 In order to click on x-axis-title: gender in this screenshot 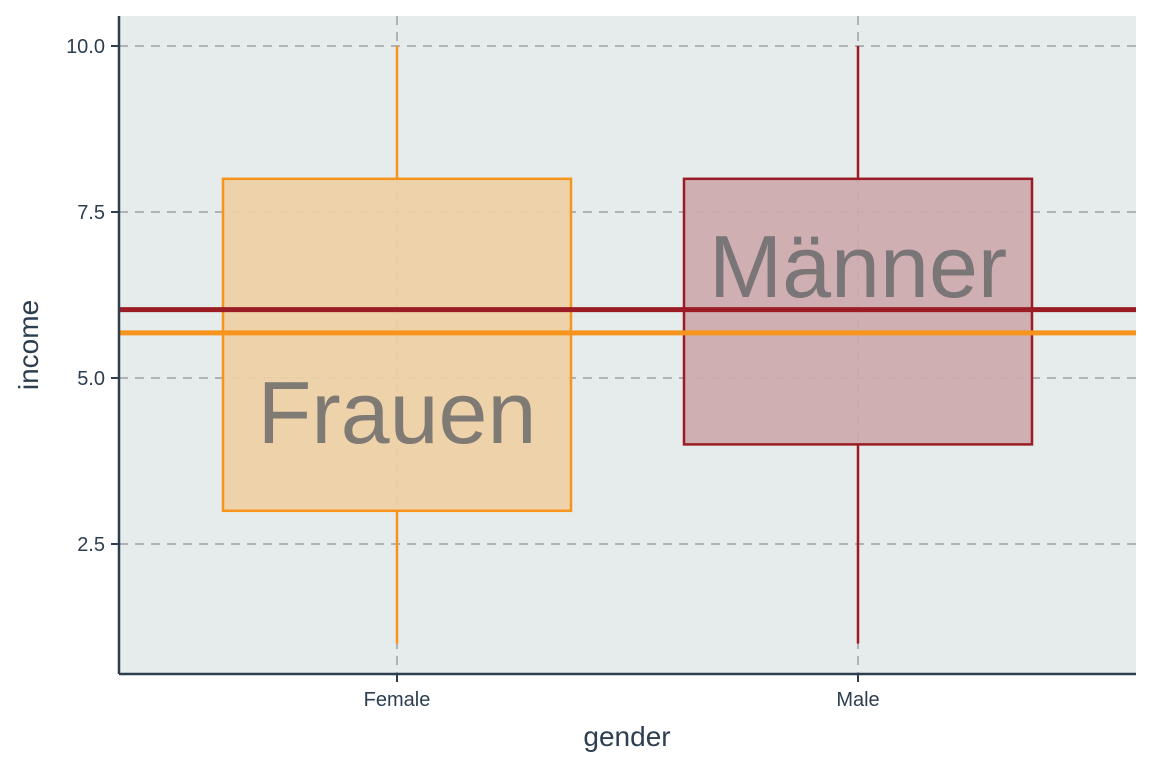, I will do `click(626, 736)`.